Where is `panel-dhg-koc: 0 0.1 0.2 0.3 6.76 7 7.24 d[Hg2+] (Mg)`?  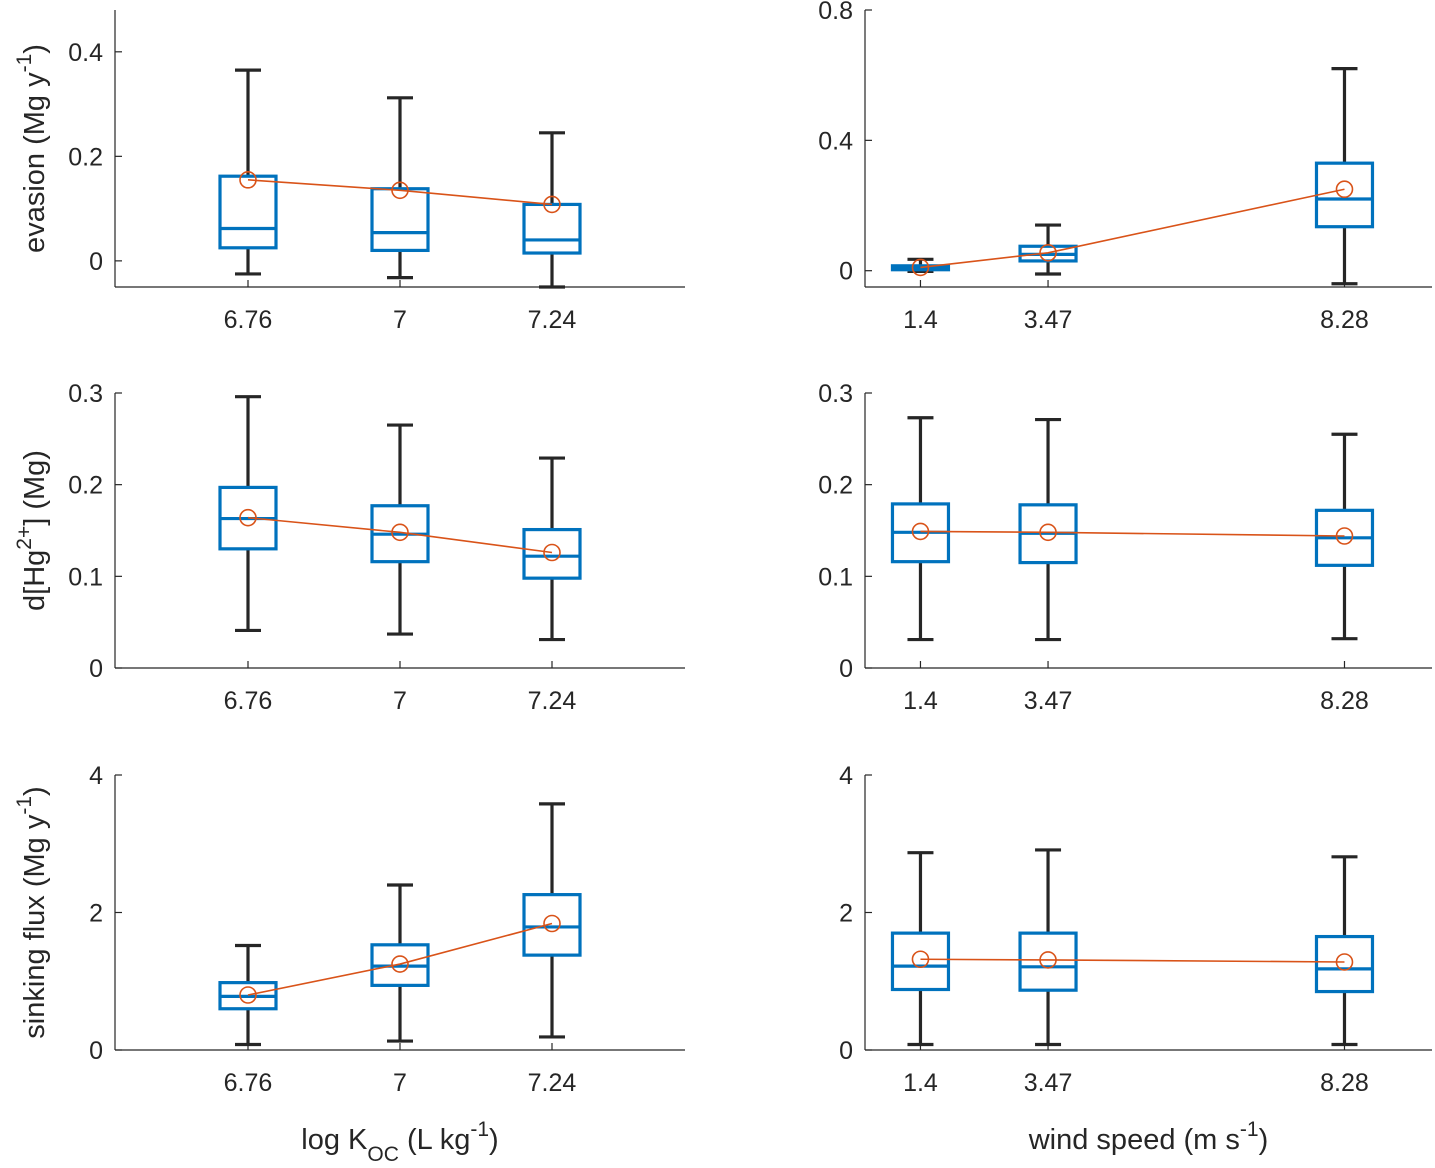
panel-dhg-koc: 0 0.1 0.2 0.3 6.76 7 7.24 d[Hg2+] (Mg) is located at coordinates (349, 547).